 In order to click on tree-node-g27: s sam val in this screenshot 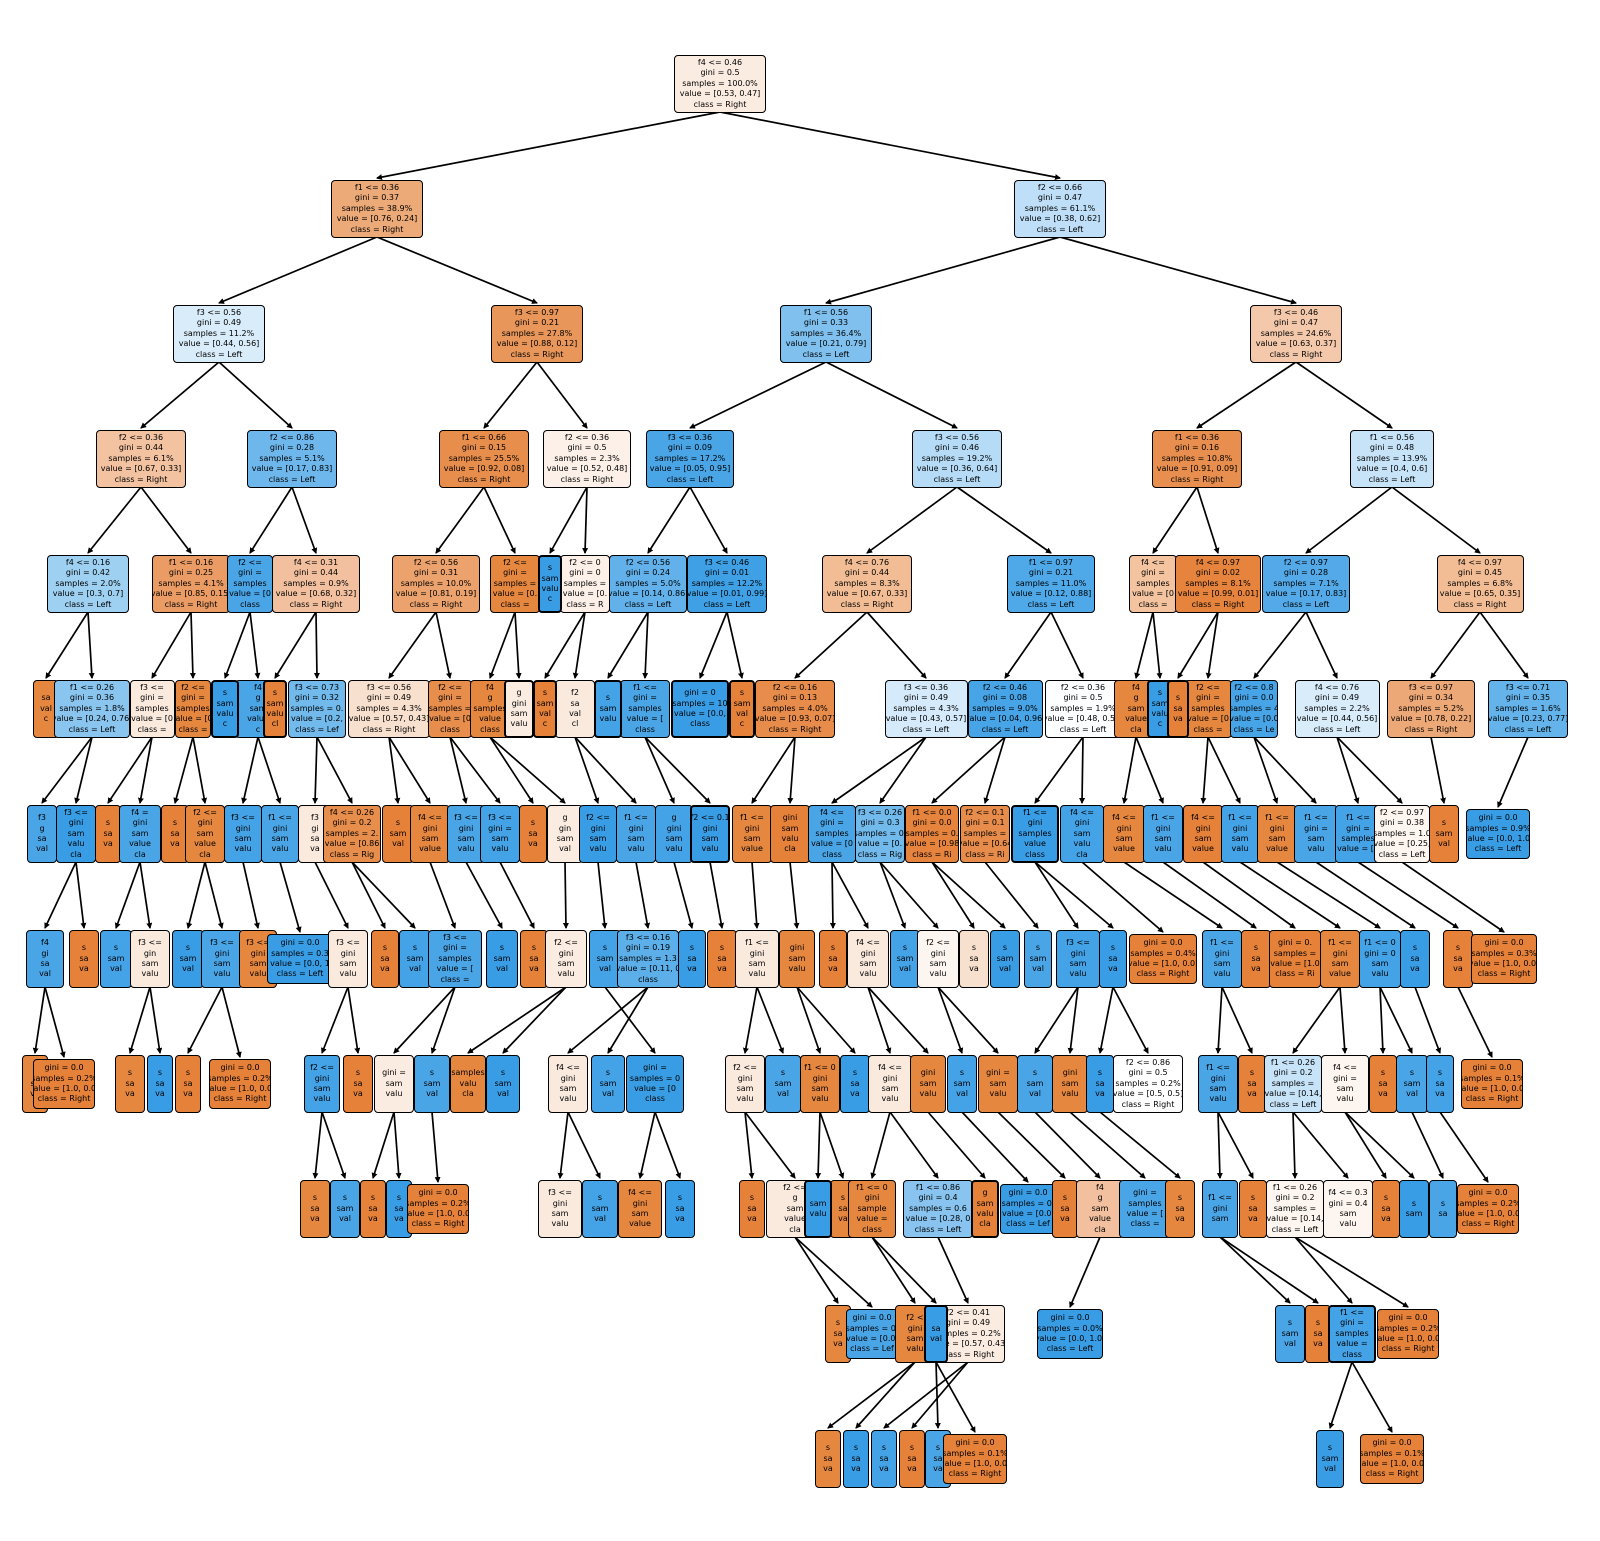, I will do `click(1005, 959)`.